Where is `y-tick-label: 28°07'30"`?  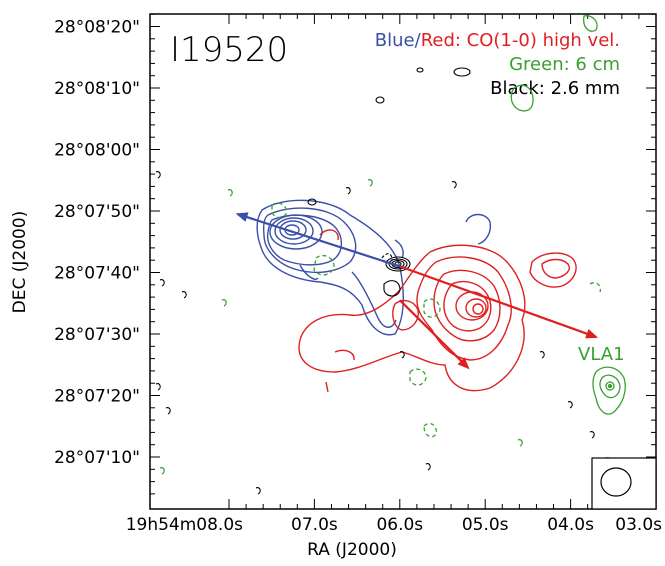
y-tick-label: 28°07'30" is located at coordinates (97, 335).